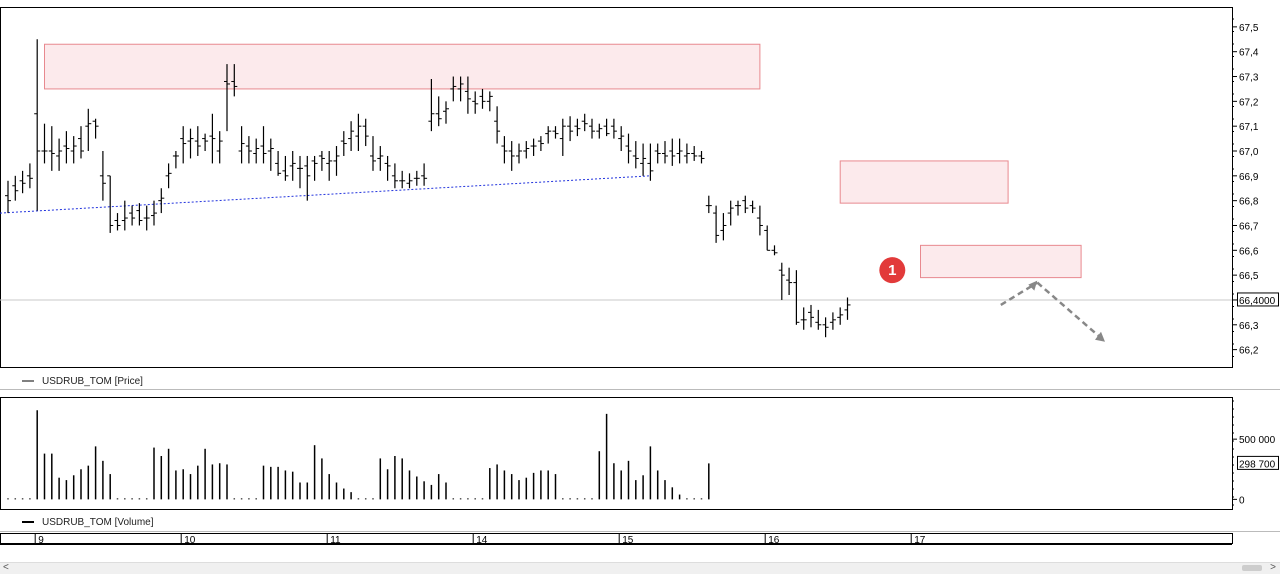 Image resolution: width=1280 pixels, height=574 pixels. Describe the element at coordinates (482, 540) in the screenshot. I see `date-label: 14` at that location.